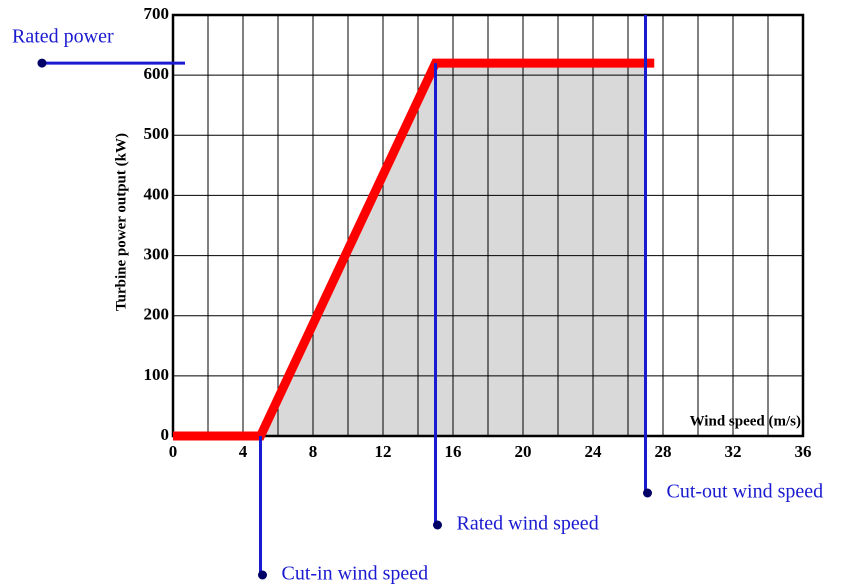 This screenshot has width=851, height=588. What do you see at coordinates (523, 451) in the screenshot?
I see `x-tick-label: 20` at bounding box center [523, 451].